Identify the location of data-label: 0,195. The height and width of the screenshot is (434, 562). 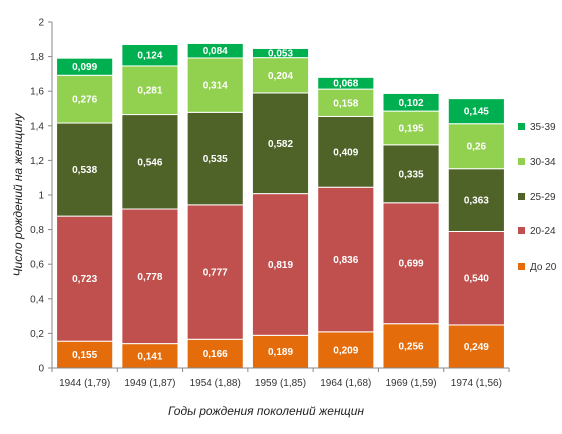
(411, 128).